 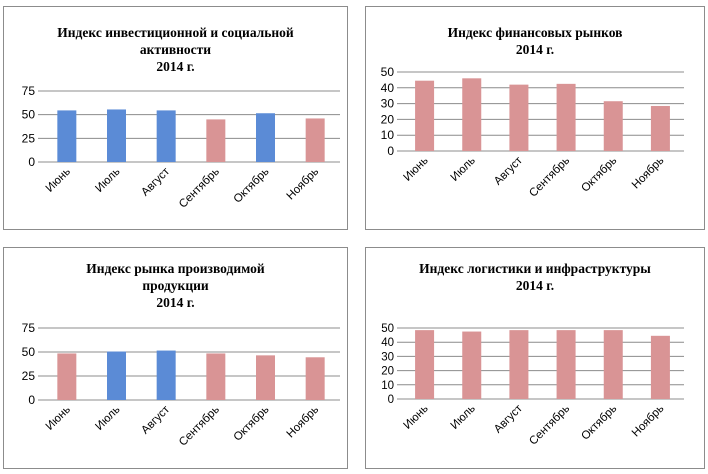 What do you see at coordinates (175, 268) in the screenshot?
I see `chart-title-line: Индекс рынка производимой` at bounding box center [175, 268].